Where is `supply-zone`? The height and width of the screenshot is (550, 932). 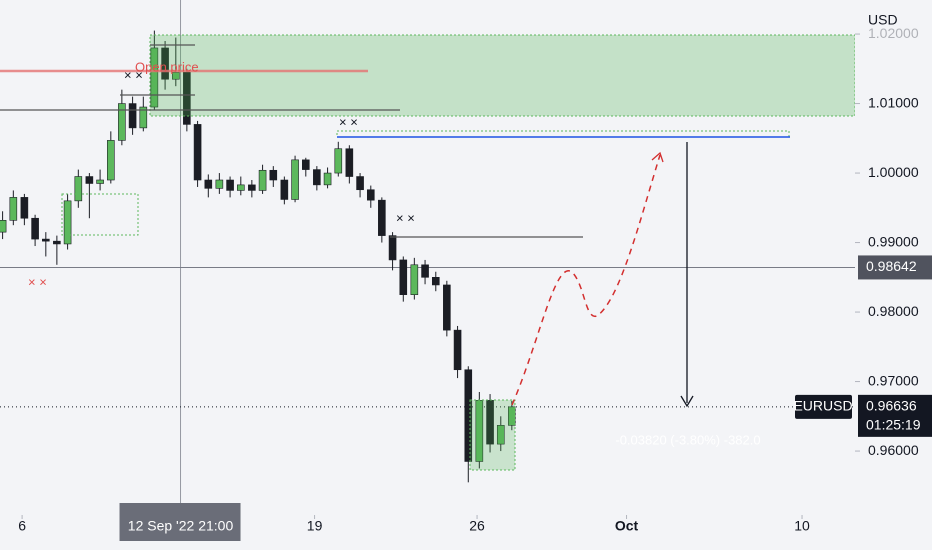
supply-zone is located at coordinates (502, 75).